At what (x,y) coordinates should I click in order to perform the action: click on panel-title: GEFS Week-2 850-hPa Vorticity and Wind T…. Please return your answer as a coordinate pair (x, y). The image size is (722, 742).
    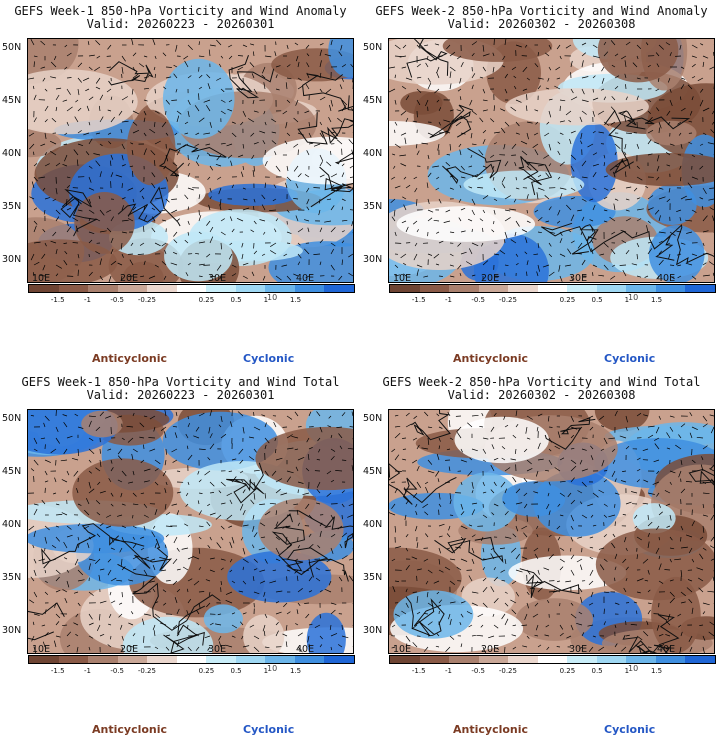
    Looking at the image, I should click on (541, 382).